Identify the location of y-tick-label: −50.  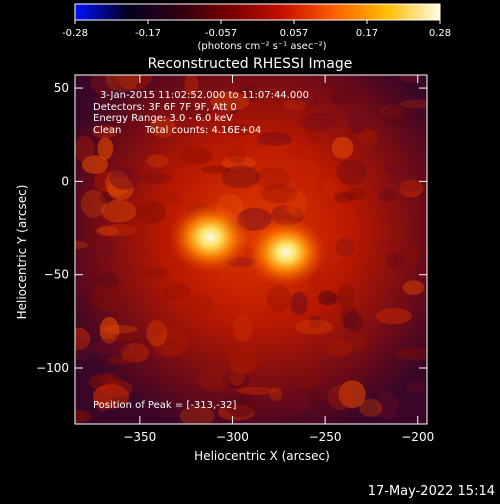
(56, 275).